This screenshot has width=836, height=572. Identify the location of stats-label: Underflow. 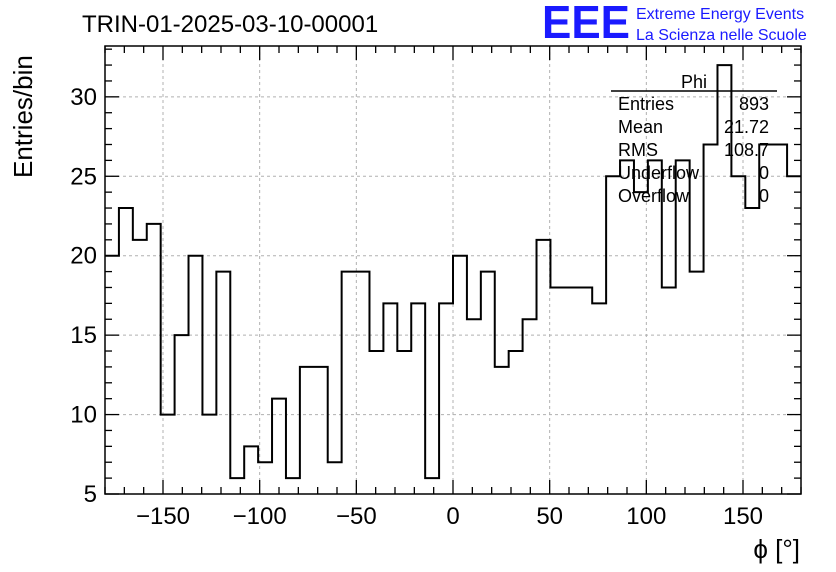
(659, 173).